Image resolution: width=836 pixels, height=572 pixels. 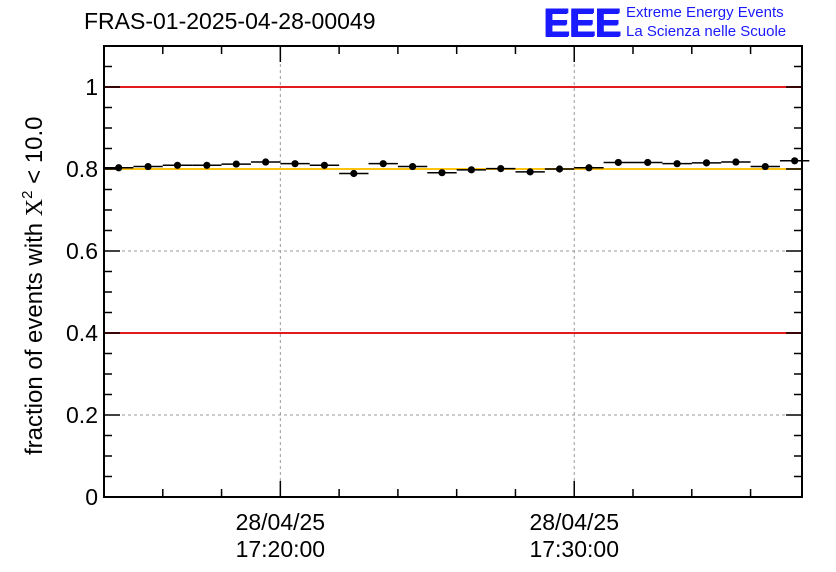 I want to click on y-axis-label-prefix: fraction of events with, so click(x=34, y=335).